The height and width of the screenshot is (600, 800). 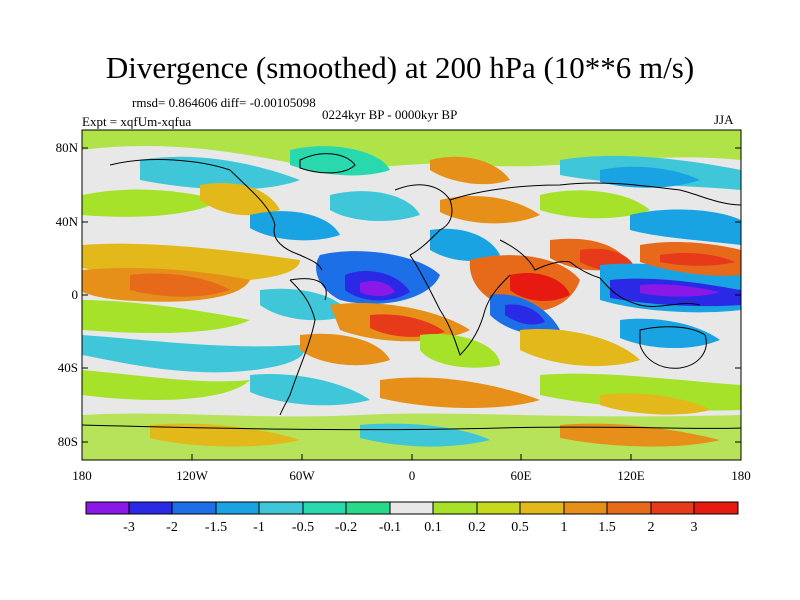 I want to click on lon-label: 60W, so click(x=302, y=475).